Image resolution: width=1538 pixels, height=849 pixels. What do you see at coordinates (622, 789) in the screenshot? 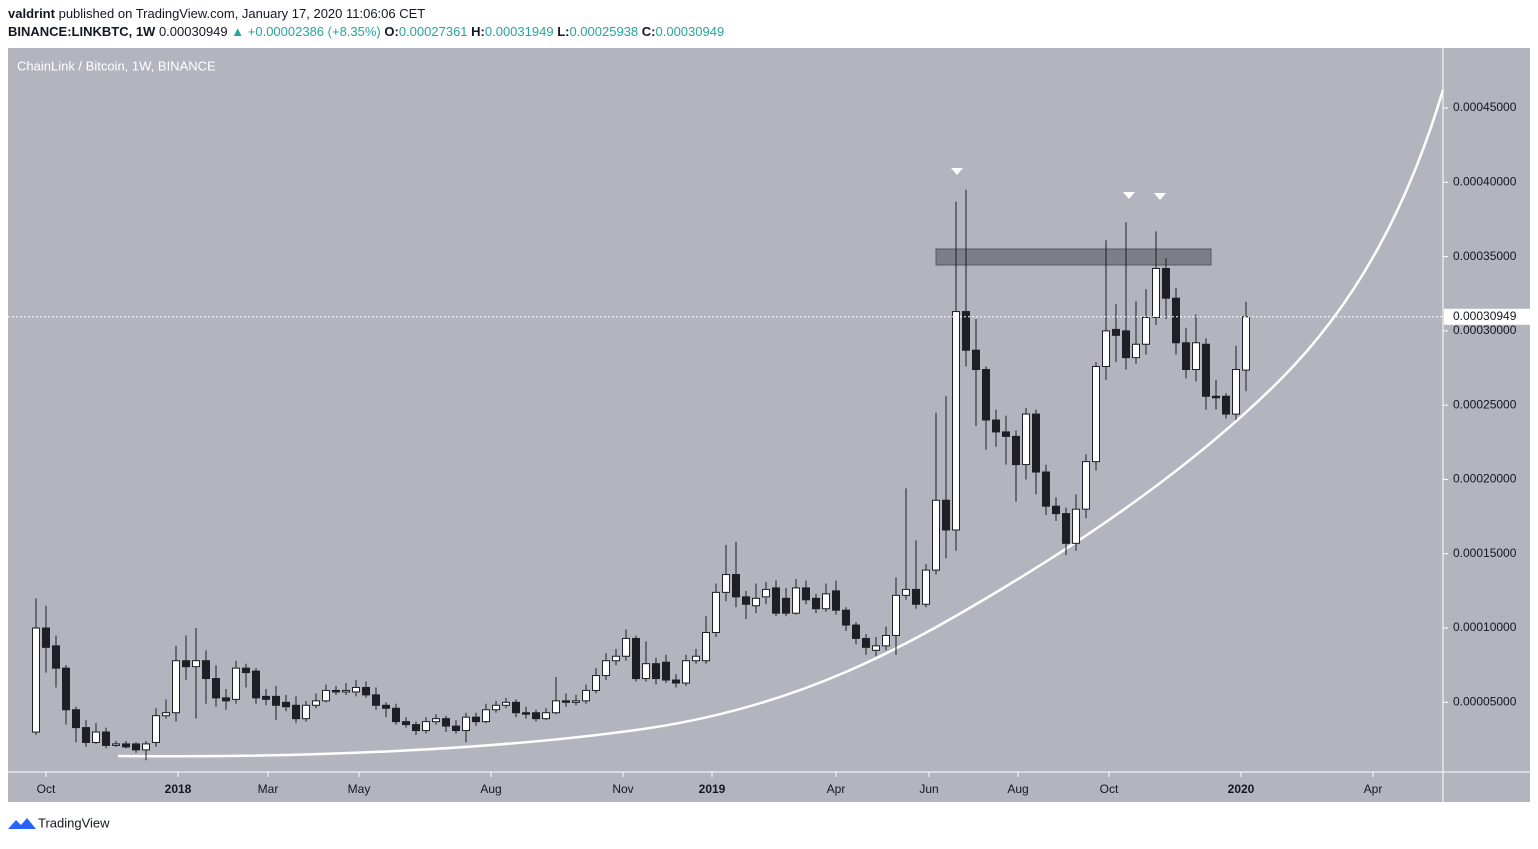
I see `x-tick-label: Nov` at bounding box center [622, 789].